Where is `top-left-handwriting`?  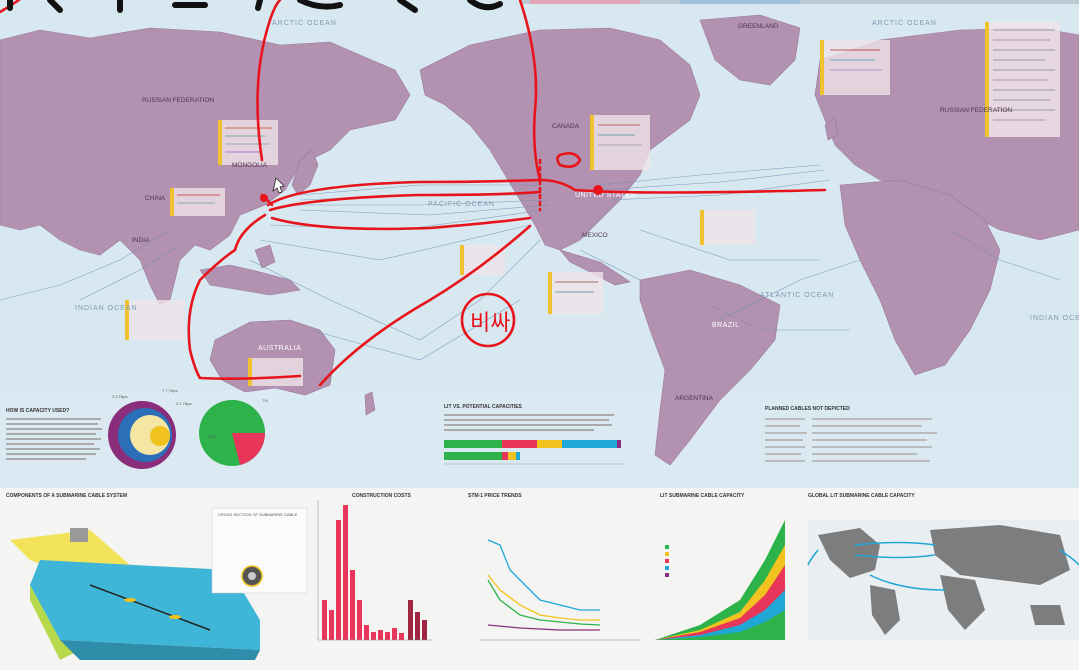
top-left-handwriting is located at coordinates (255, 6).